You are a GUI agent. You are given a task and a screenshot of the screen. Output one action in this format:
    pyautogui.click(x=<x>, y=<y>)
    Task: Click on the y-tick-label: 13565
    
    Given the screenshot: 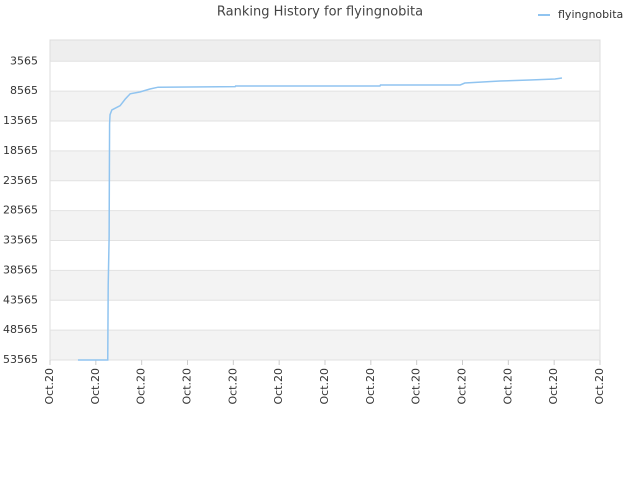 What is the action you would take?
    pyautogui.click(x=20, y=120)
    